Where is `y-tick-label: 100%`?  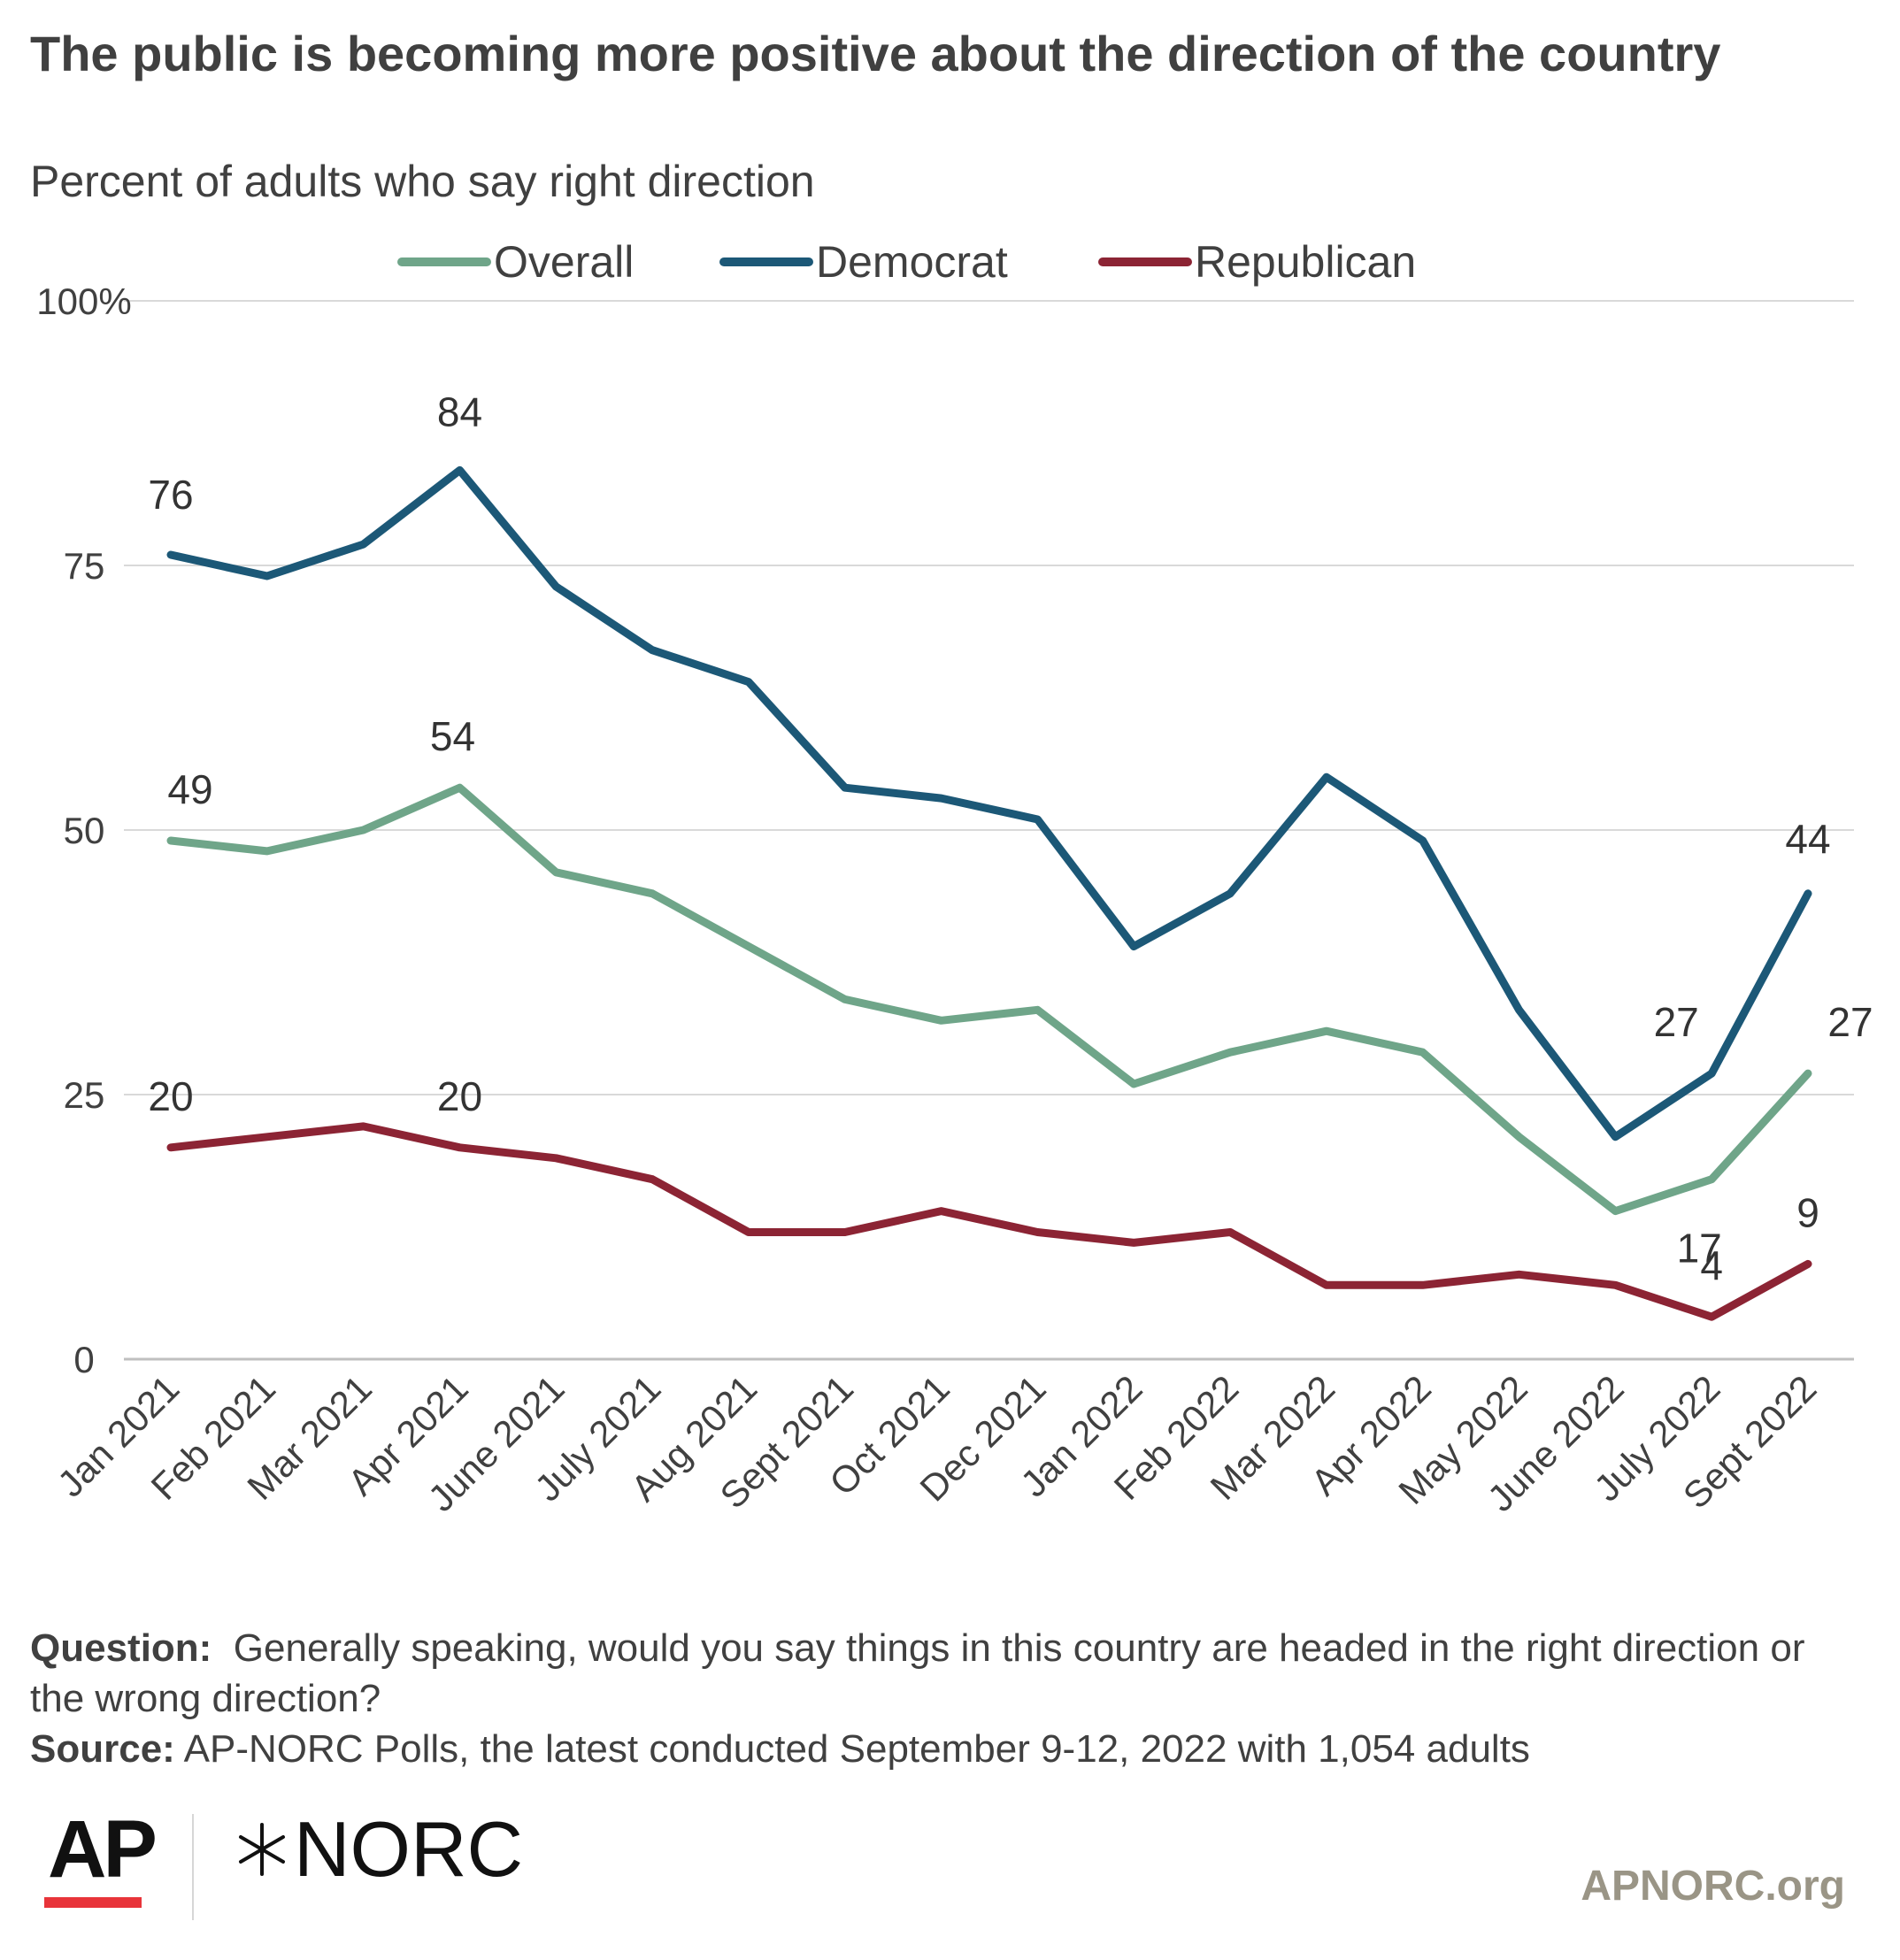 y-tick-label: 100% is located at coordinates (83, 301).